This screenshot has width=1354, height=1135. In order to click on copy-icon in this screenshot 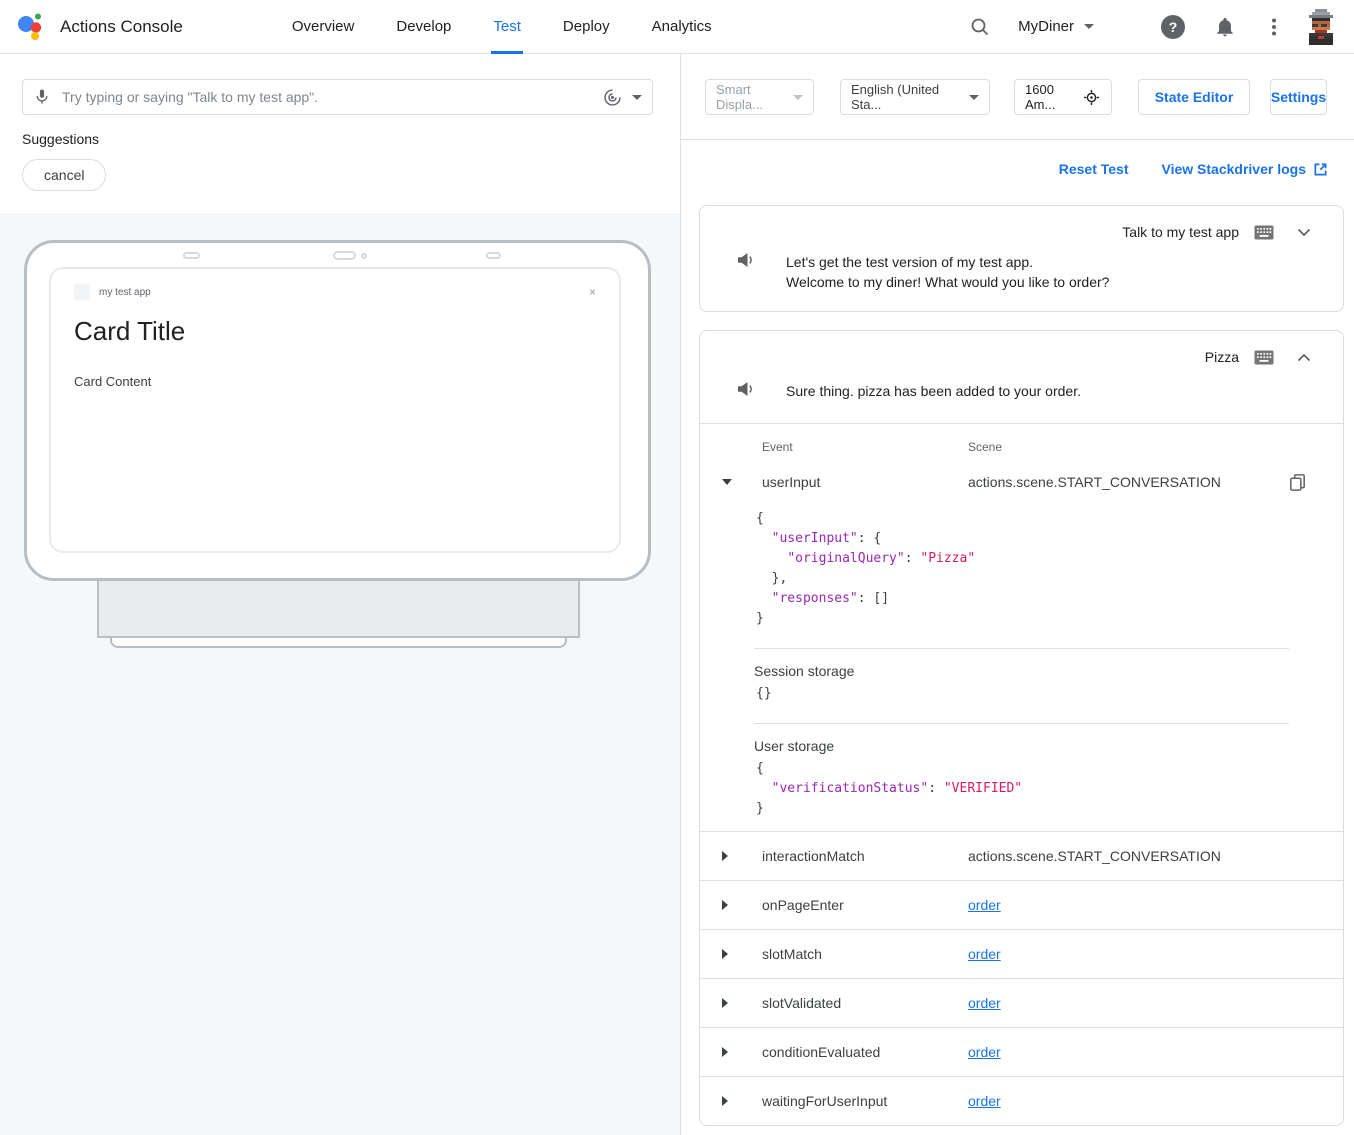, I will do `click(1315, 482)`.